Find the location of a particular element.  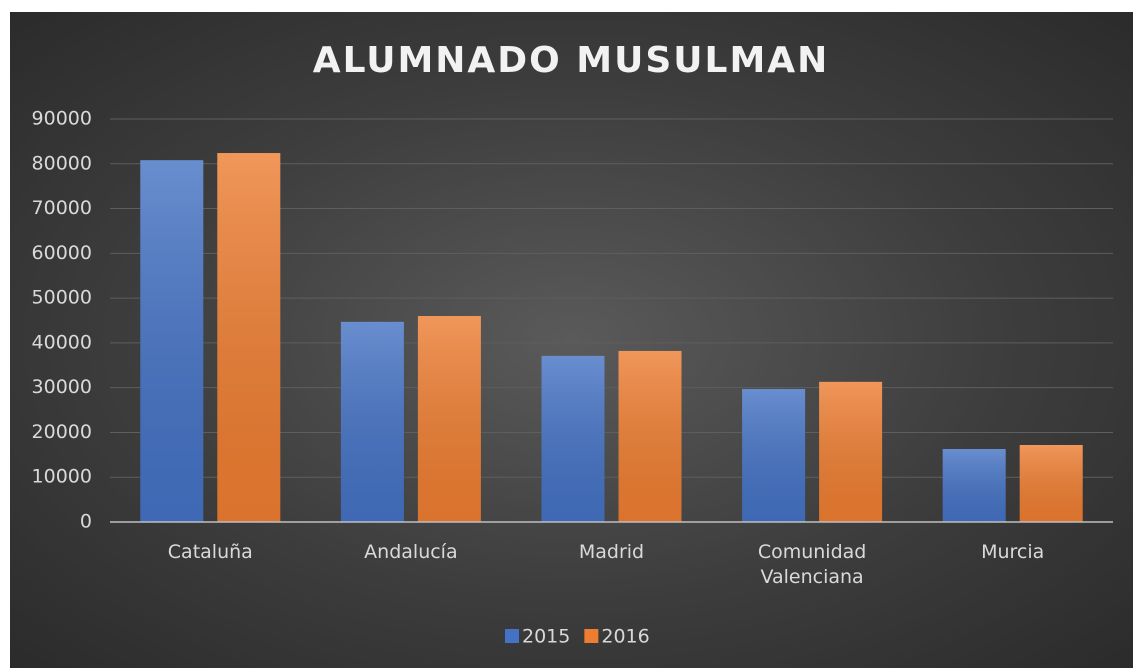

y-tick-label: 30000 is located at coordinates (62, 387).